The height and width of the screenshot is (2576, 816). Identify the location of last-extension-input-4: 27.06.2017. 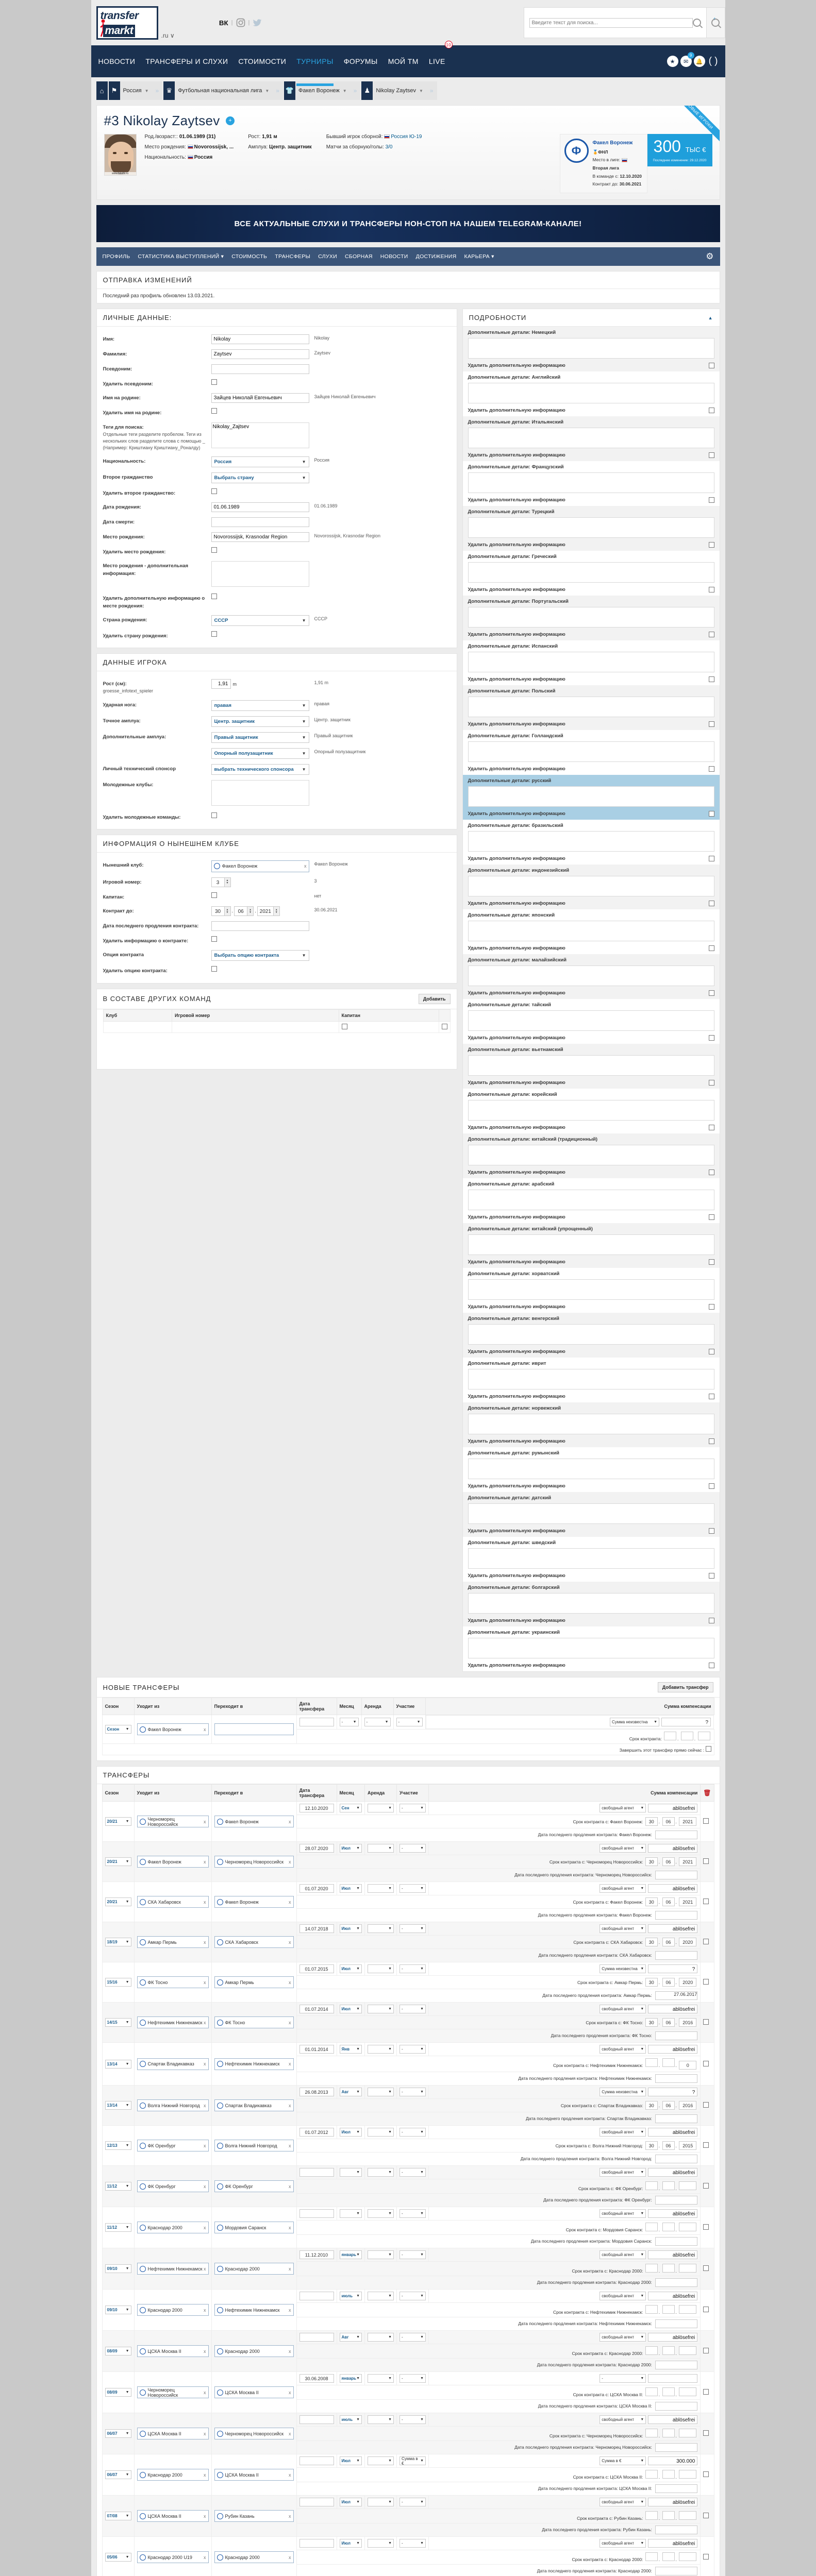
(676, 1996).